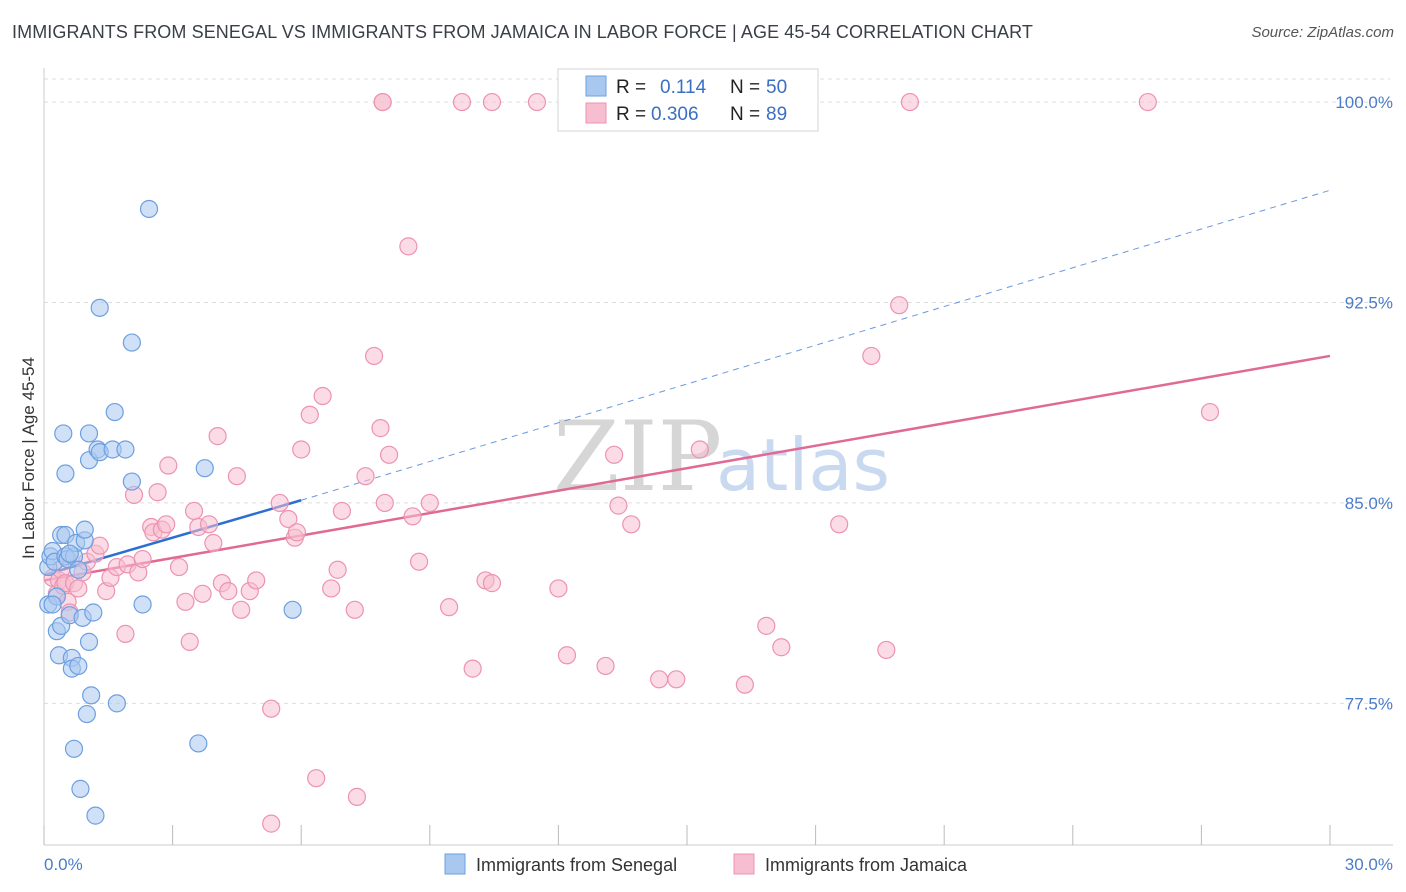 This screenshot has height=892, width=1406. I want to click on legend-n-label-jamaica: N =, so click(745, 114).